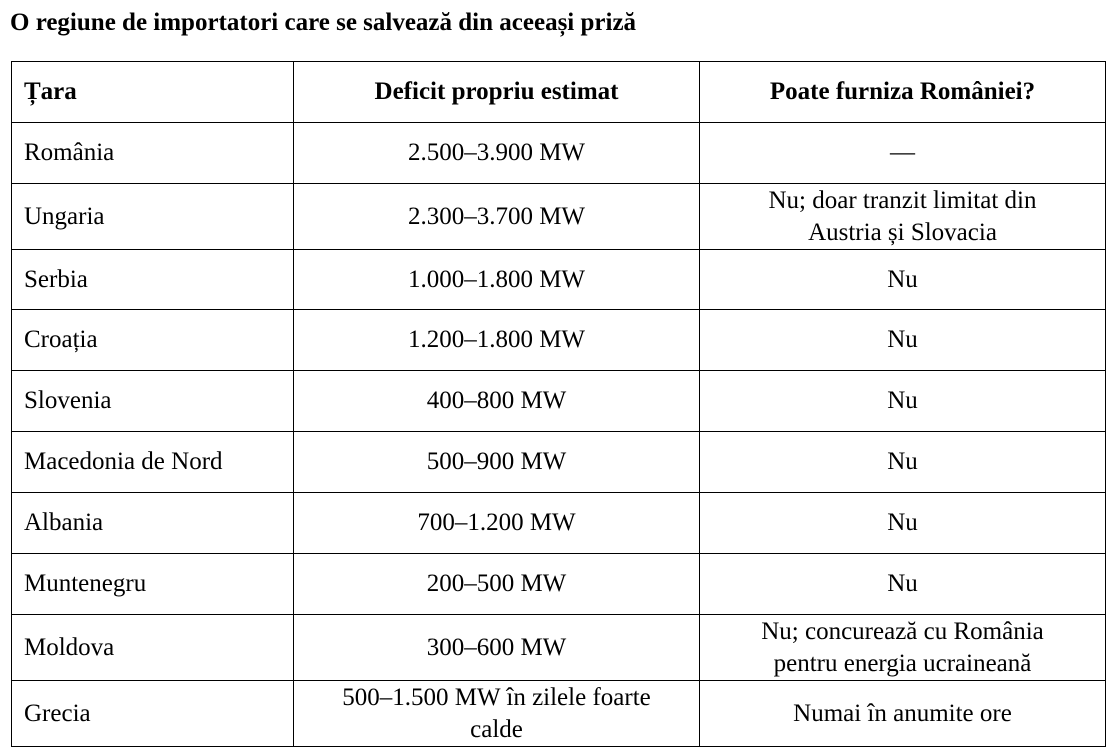 The image size is (1110, 750). I want to click on country-cell: Croația, so click(152, 340).